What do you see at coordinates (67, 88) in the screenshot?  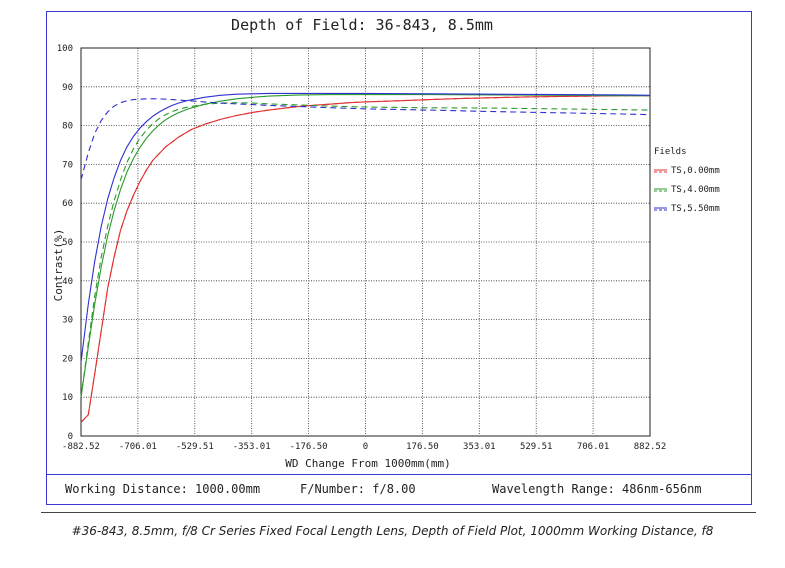 I see `y-tick-label: 90` at bounding box center [67, 88].